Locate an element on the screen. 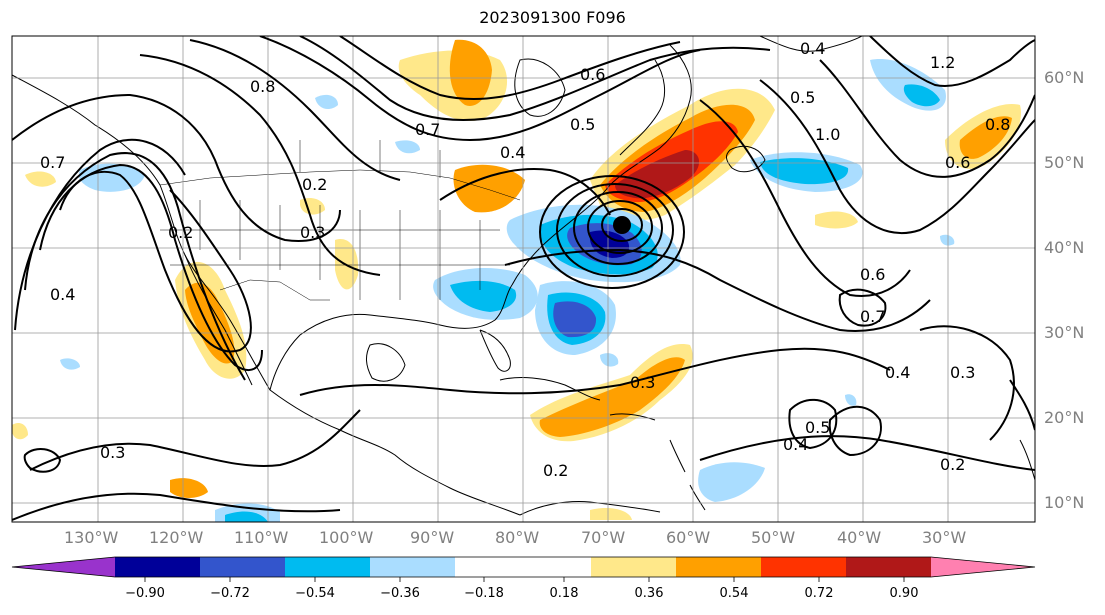  longitude-label: 120°W is located at coordinates (176, 537).